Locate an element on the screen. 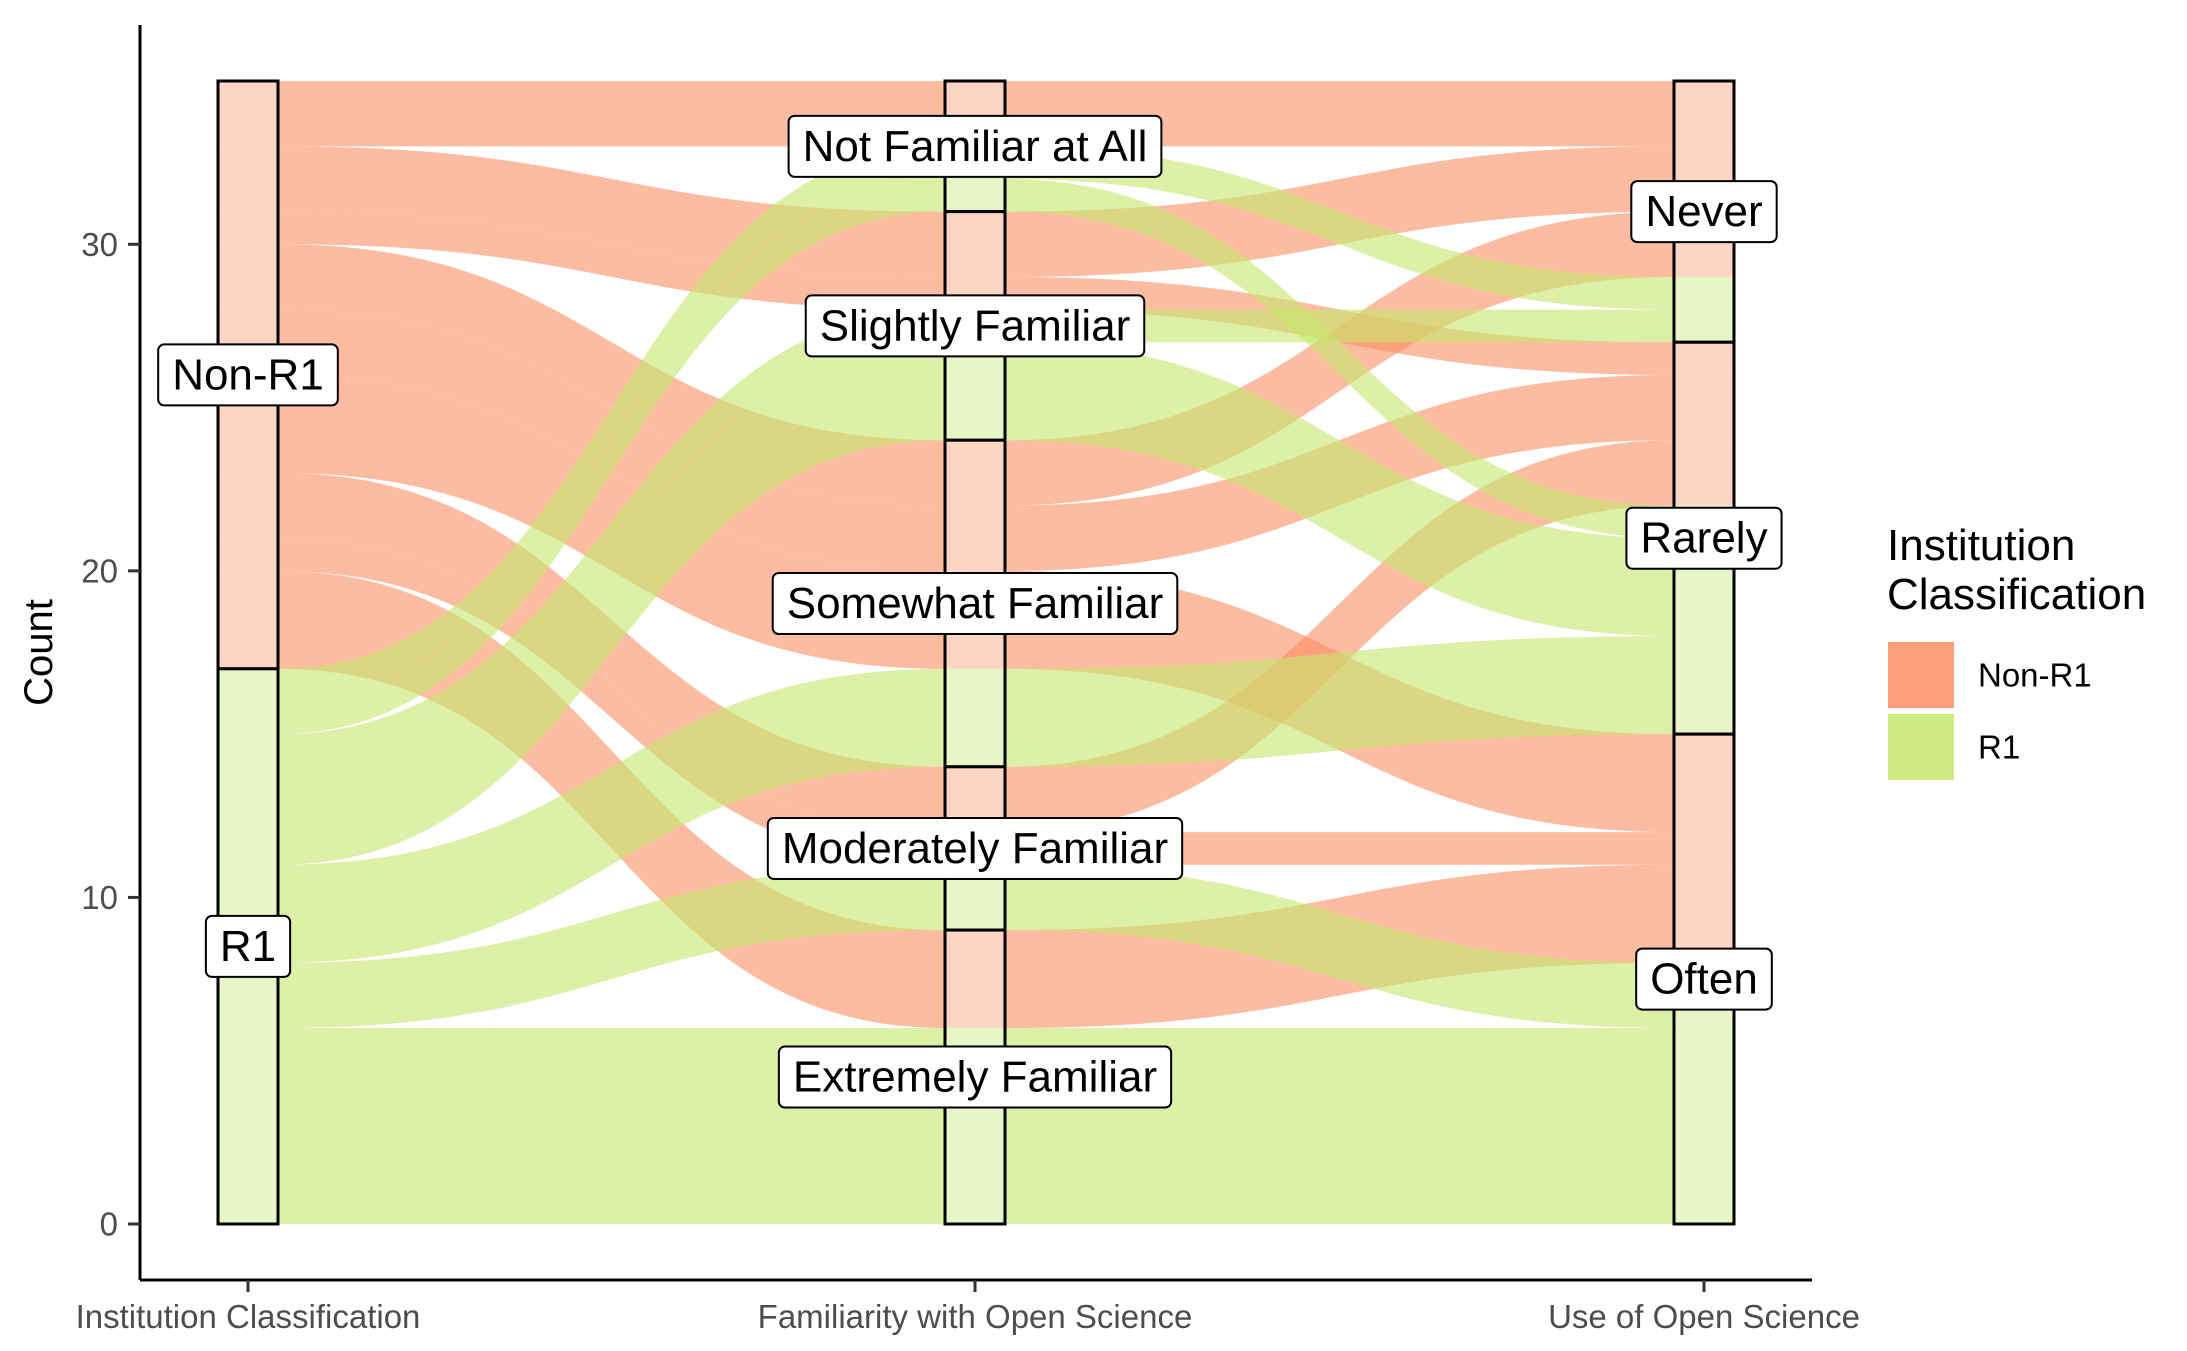  stratum-label-slightly-familiar: Slightly Familiar is located at coordinates (975, 326).